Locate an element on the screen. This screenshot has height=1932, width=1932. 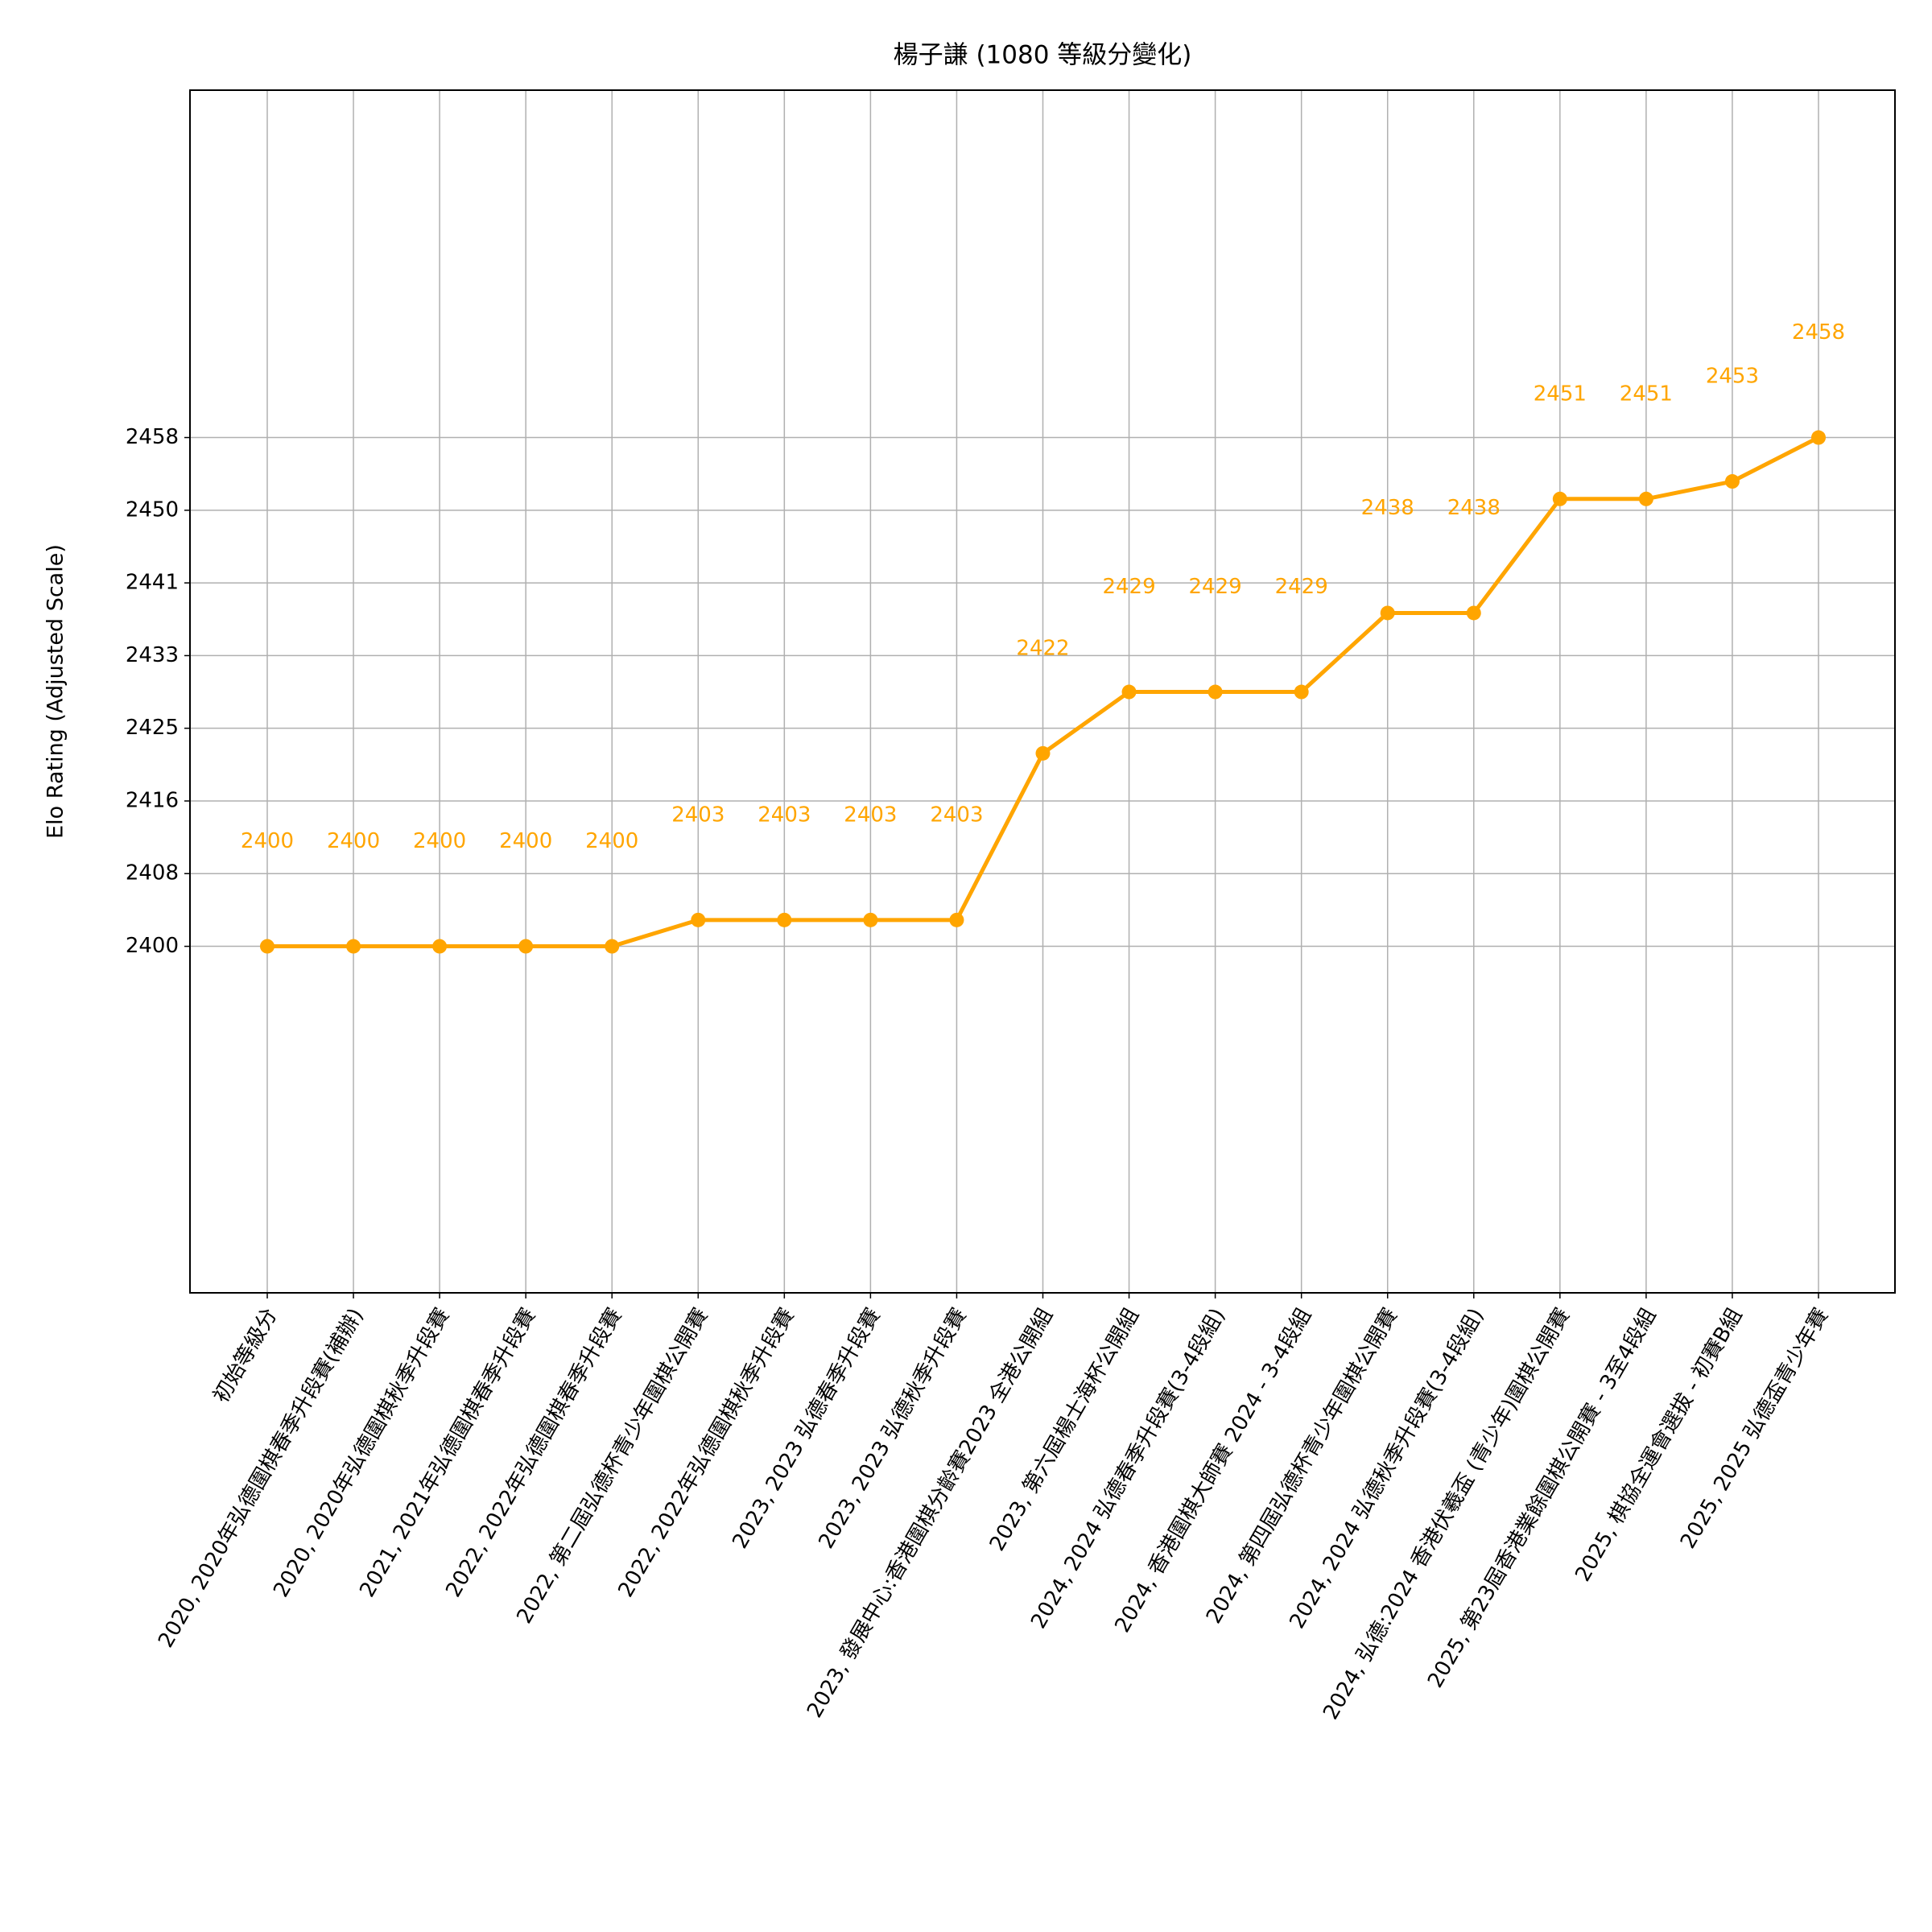
y-tick-label: 2400 is located at coordinates (152, 946).